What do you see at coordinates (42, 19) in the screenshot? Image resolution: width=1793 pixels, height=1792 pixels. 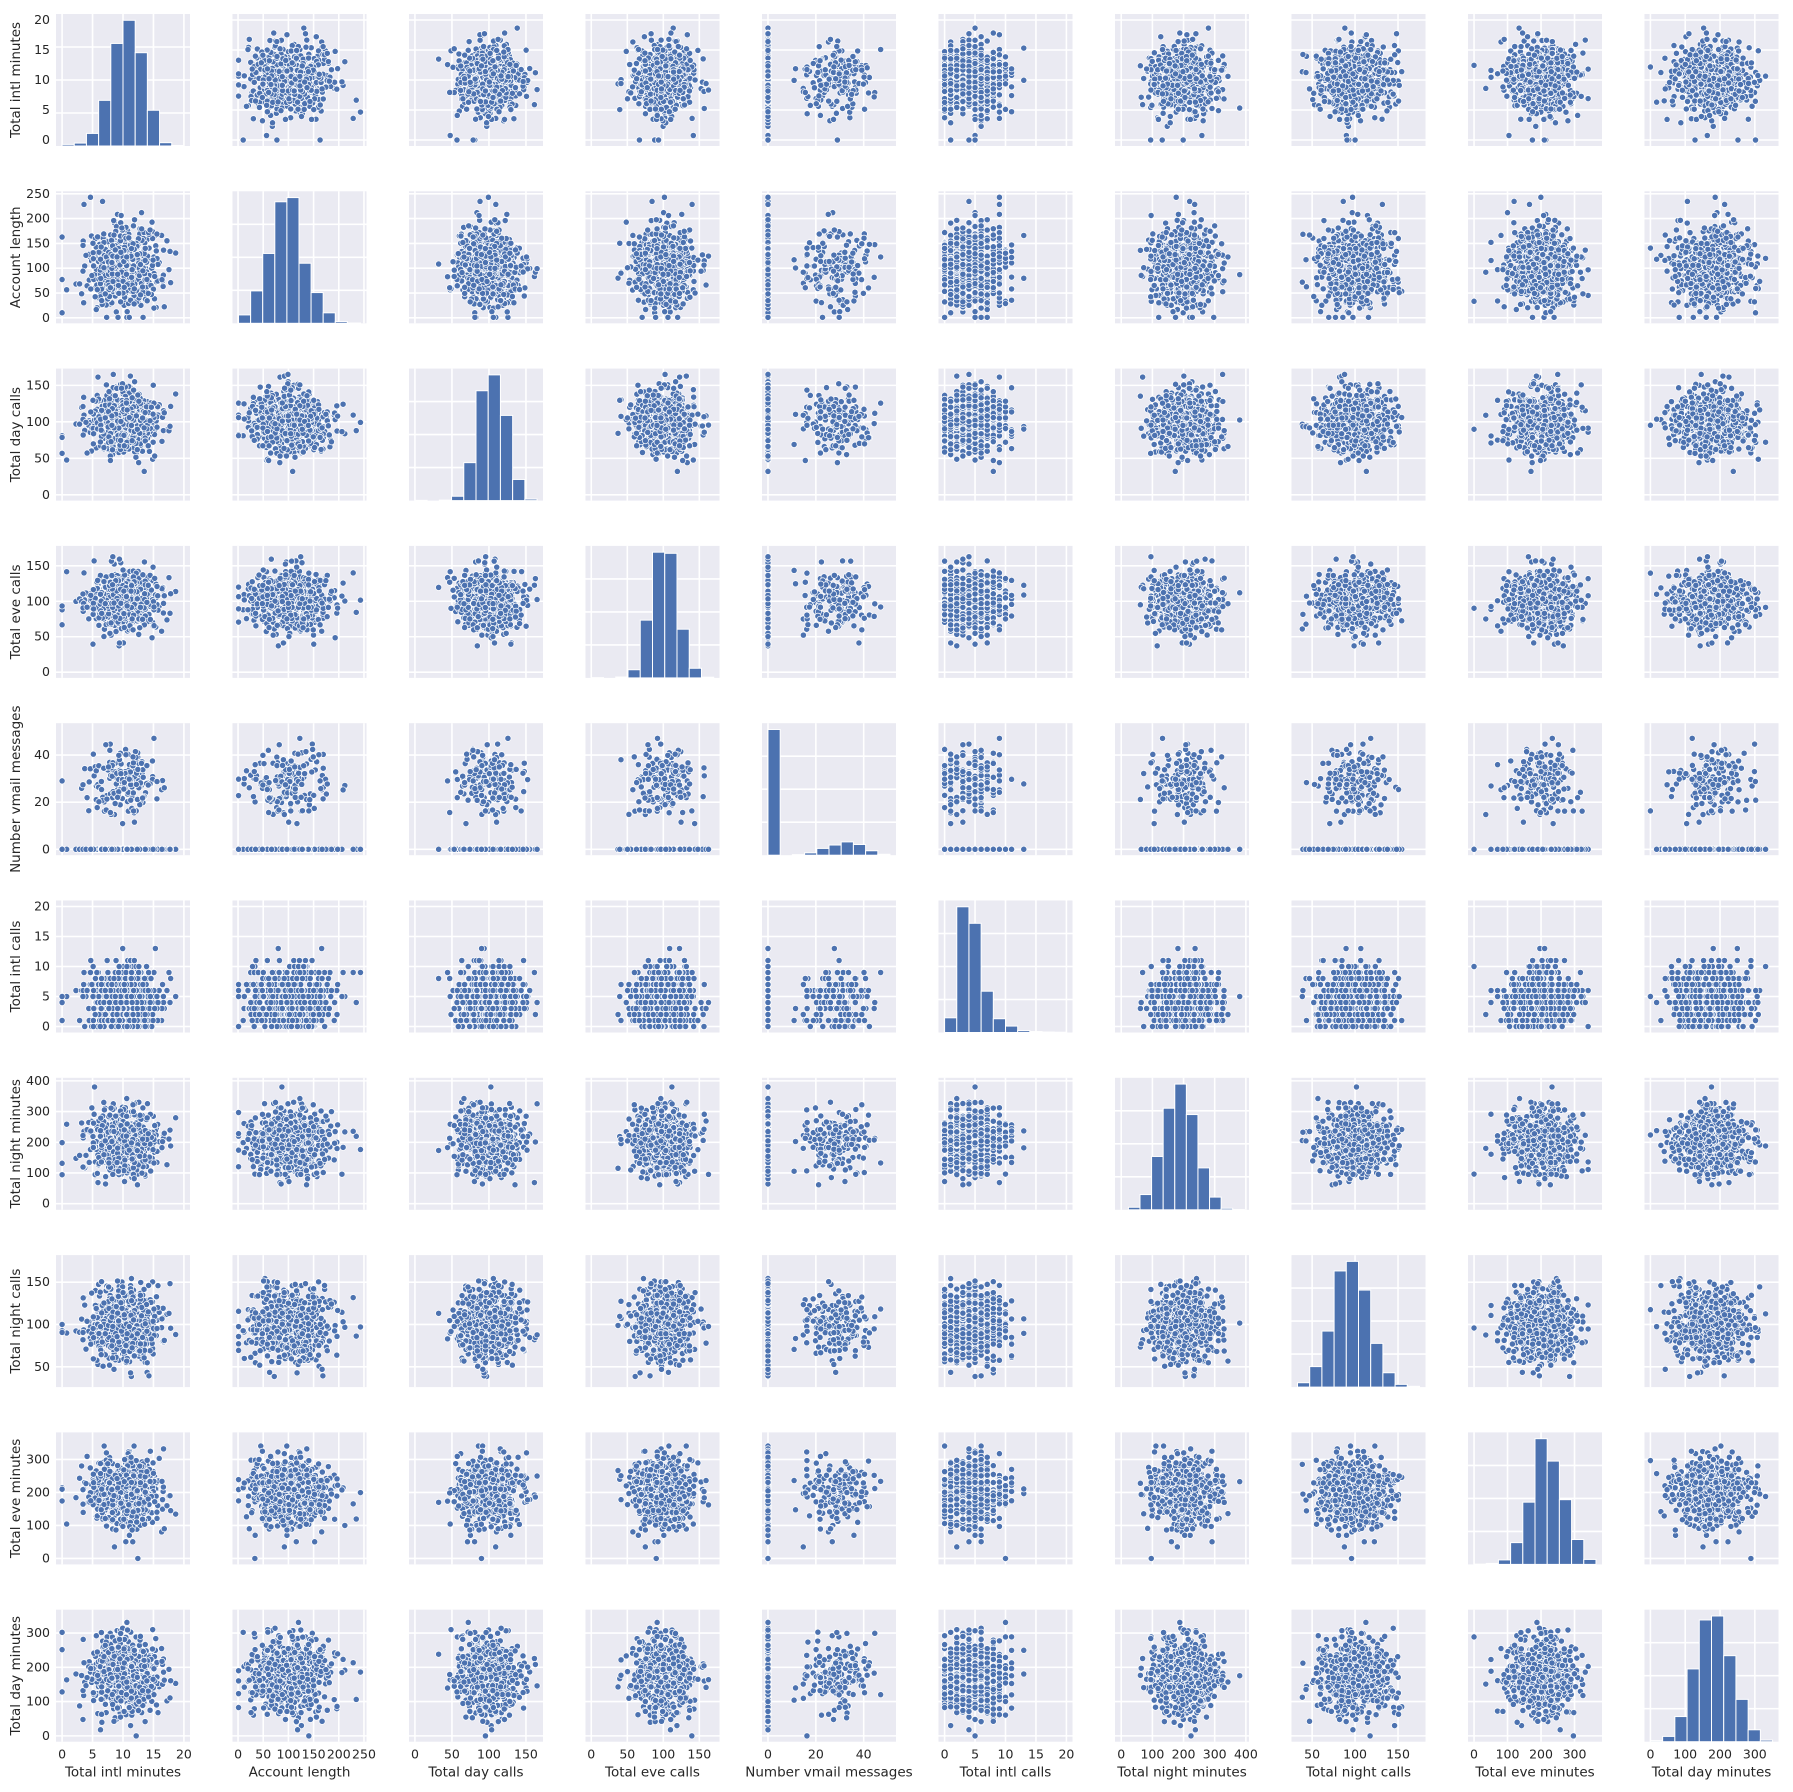 I see `y-tick-label: 20` at bounding box center [42, 19].